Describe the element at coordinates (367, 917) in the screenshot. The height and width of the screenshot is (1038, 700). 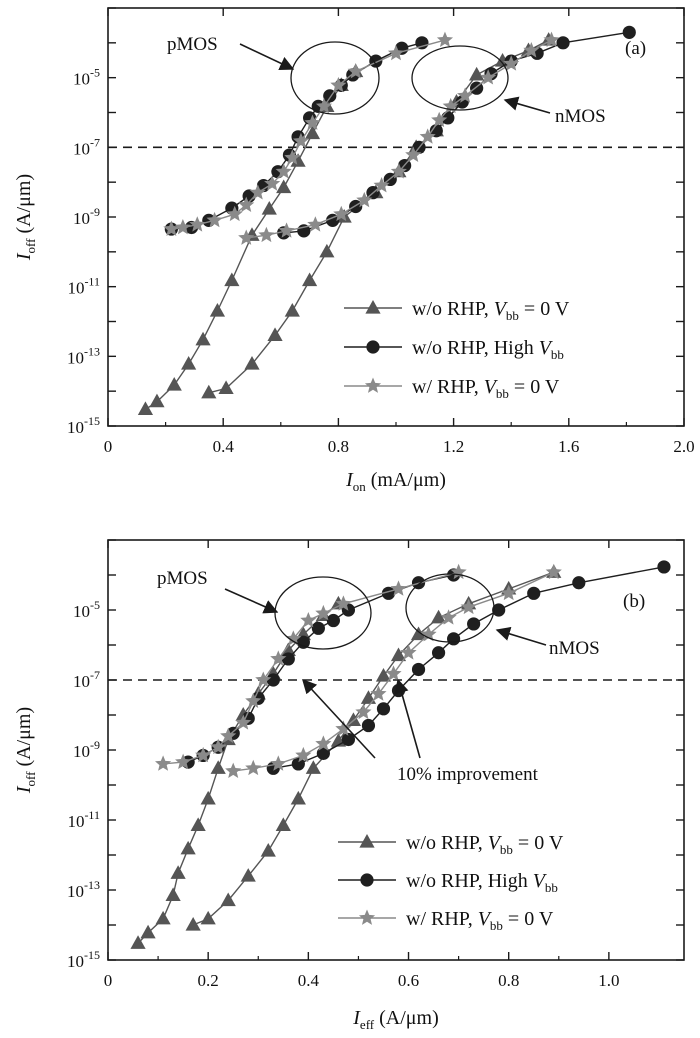
I see `legend-marker-star` at that location.